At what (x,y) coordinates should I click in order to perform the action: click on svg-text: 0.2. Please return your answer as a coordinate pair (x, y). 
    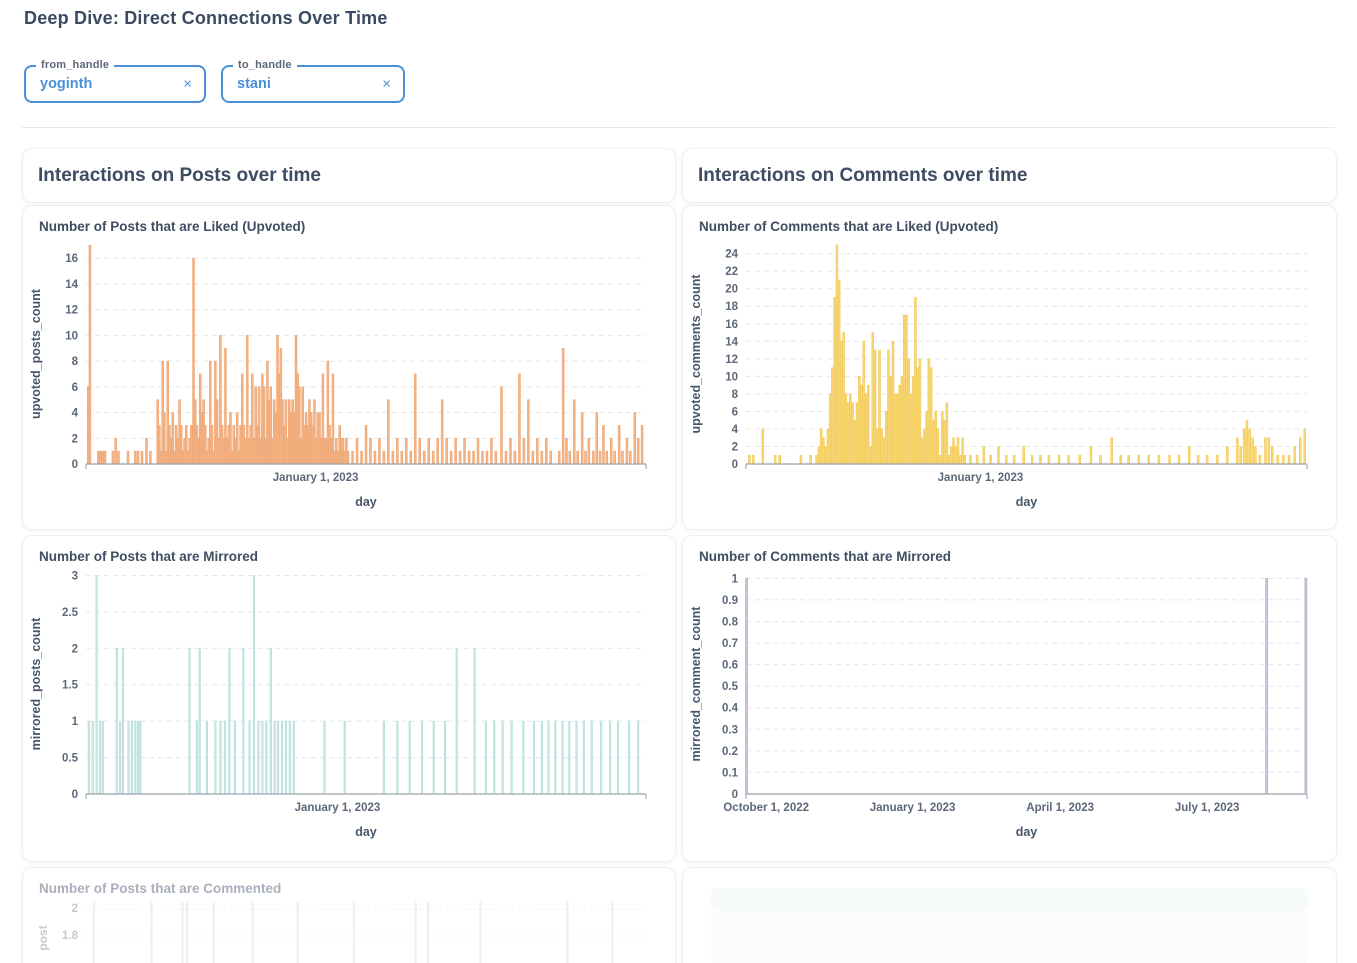
    Looking at the image, I should click on (730, 752).